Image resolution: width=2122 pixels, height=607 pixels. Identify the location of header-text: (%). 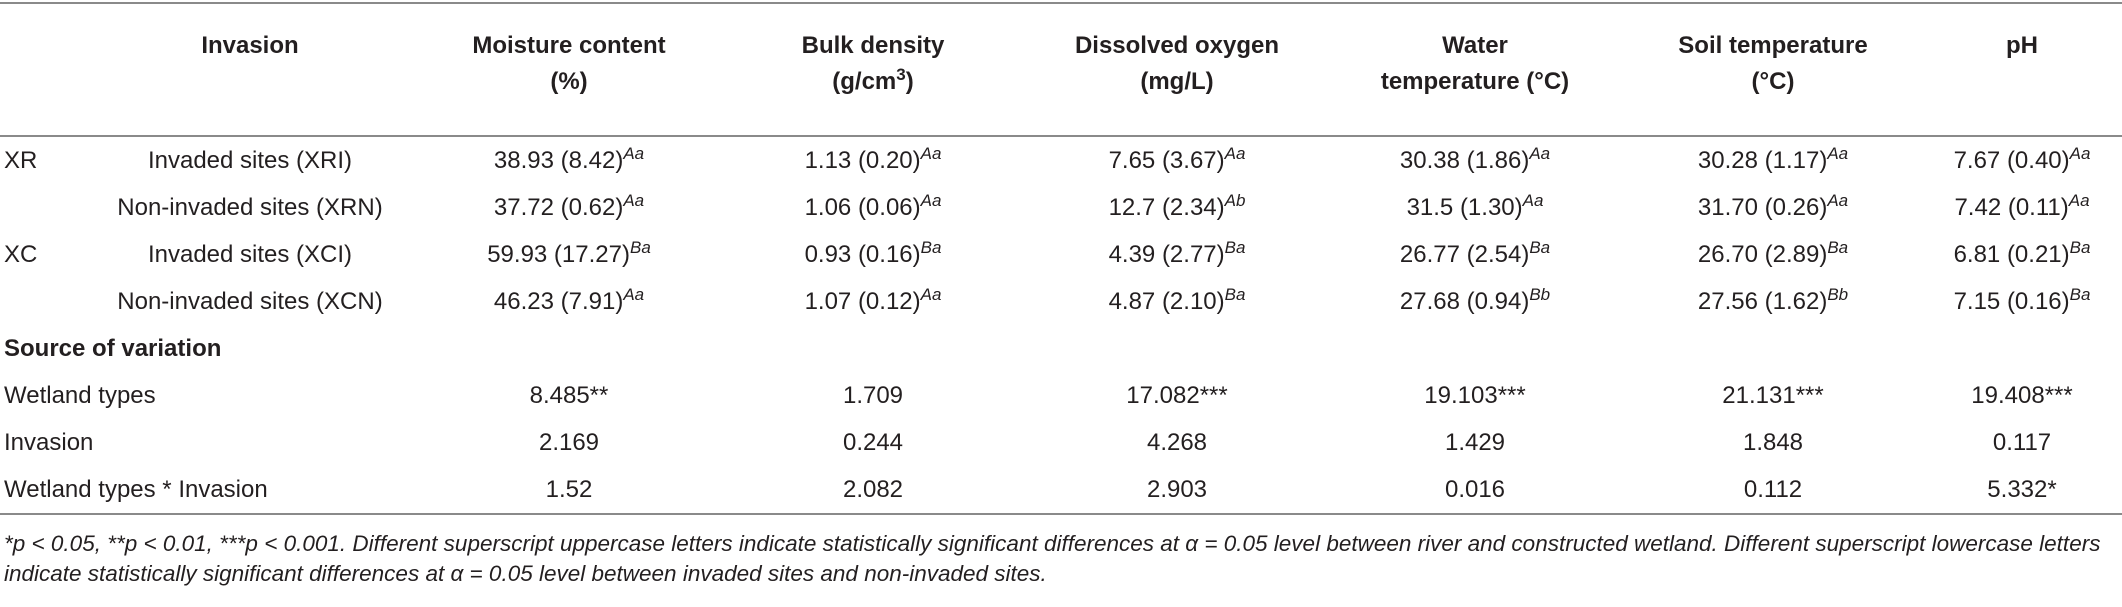
(569, 81).